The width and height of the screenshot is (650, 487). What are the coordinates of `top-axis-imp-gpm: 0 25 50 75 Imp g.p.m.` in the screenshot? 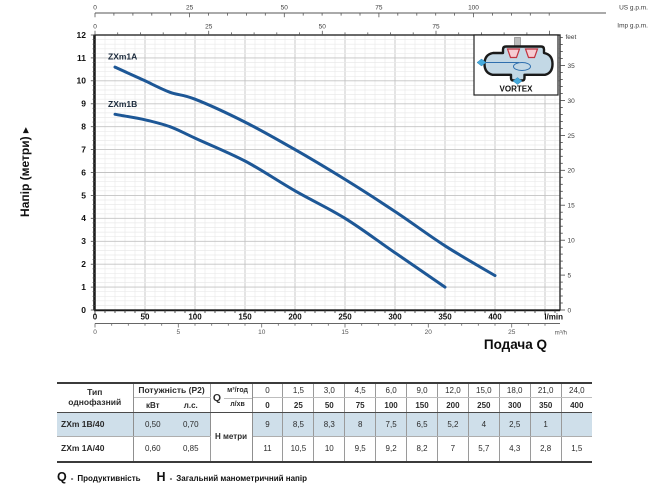 It's located at (370, 29).